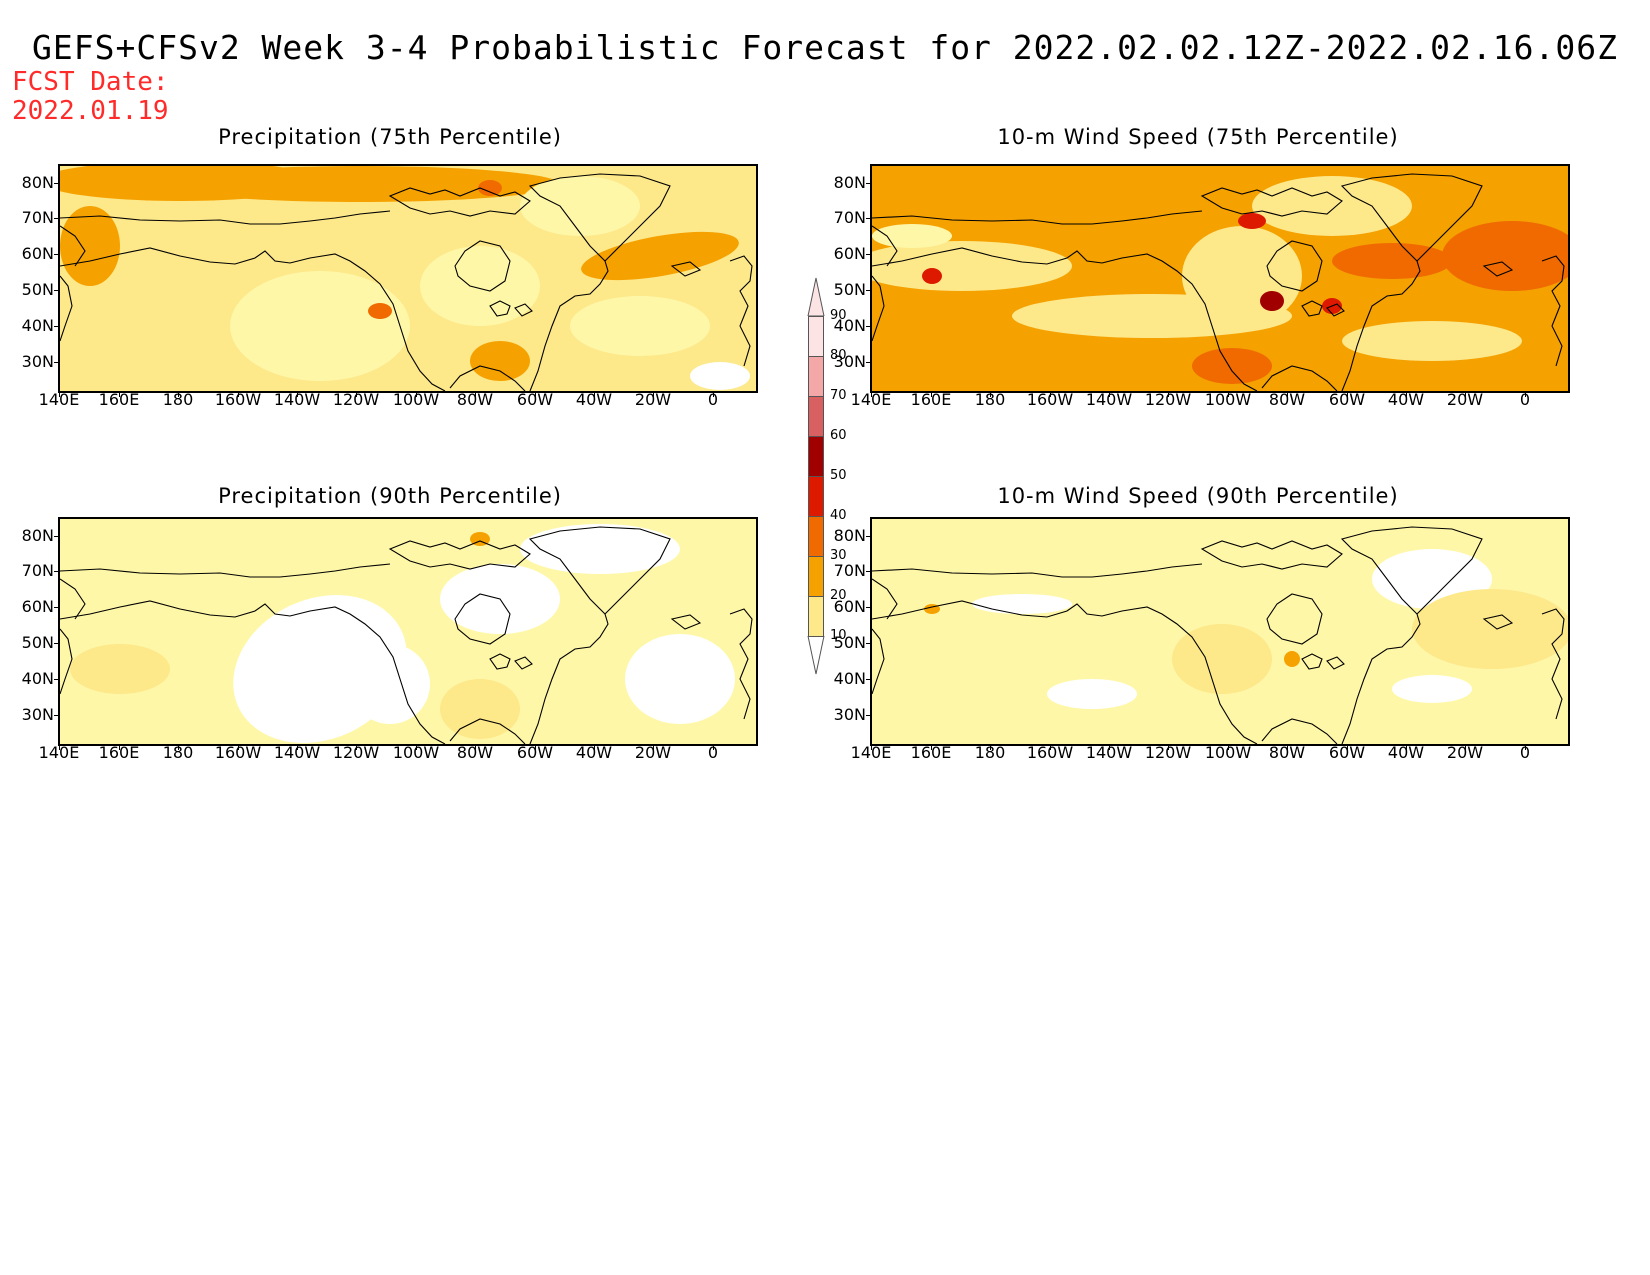 Image resolution: width=1650 pixels, height=1275 pixels. I want to click on colorbar-bottom-arrow, so click(816, 655).